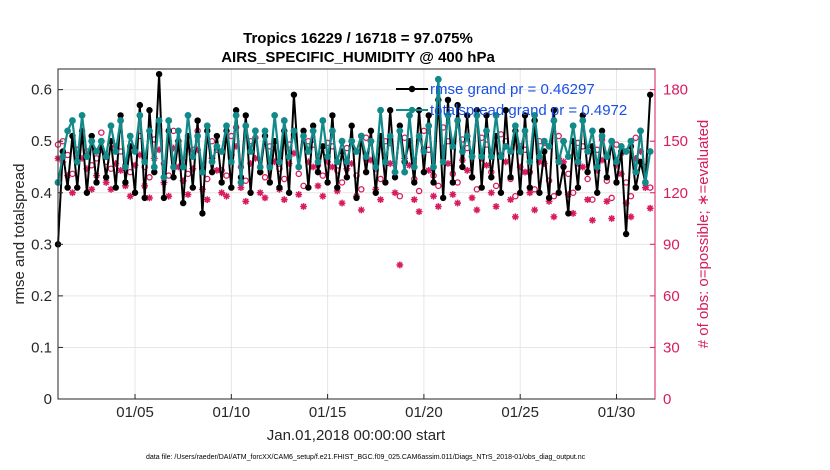 This screenshot has width=830, height=470. Describe the element at coordinates (328, 412) in the screenshot. I see `x-tick-label: 01/15` at that location.